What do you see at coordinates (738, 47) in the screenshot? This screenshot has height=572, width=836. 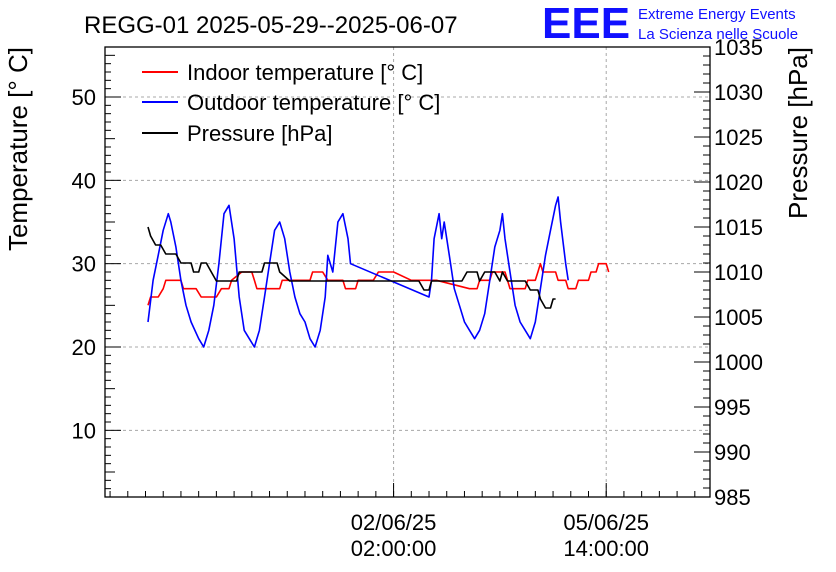 I see `y2-tick-label: 1035` at bounding box center [738, 47].